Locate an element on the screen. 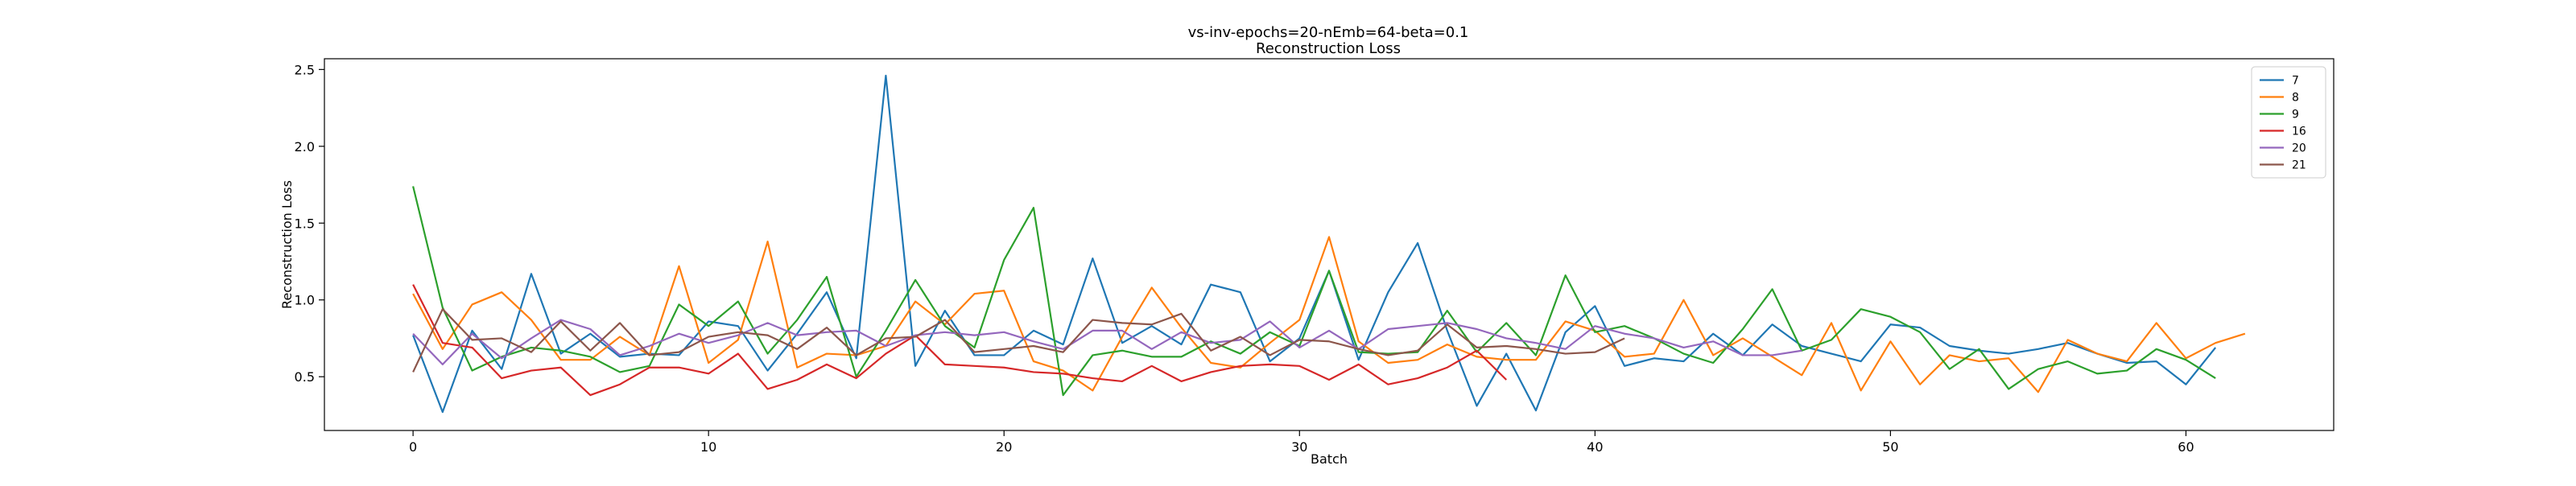 Image resolution: width=2576 pixels, height=486 pixels. chart-subtitle: Reconstruction Loss is located at coordinates (1328, 48).